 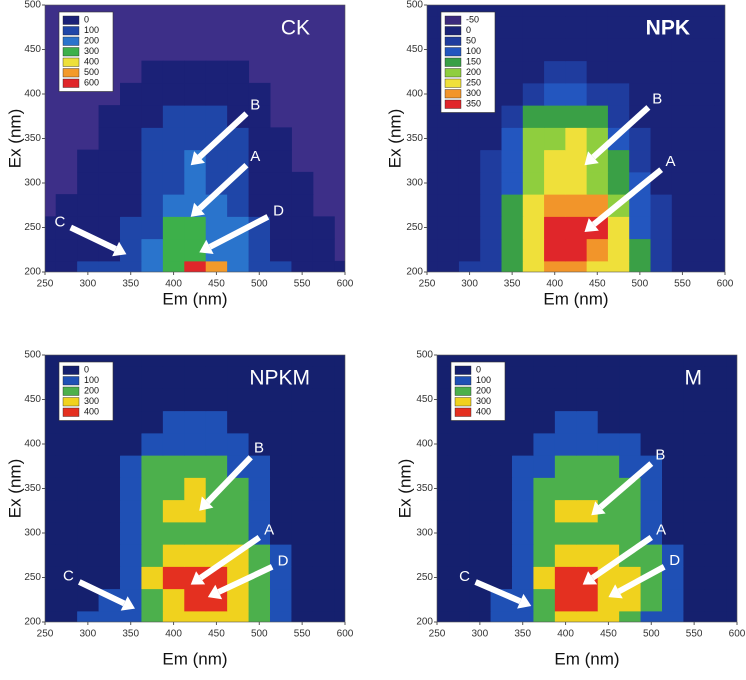 I want to click on chart-title: CK, so click(x=295, y=28).